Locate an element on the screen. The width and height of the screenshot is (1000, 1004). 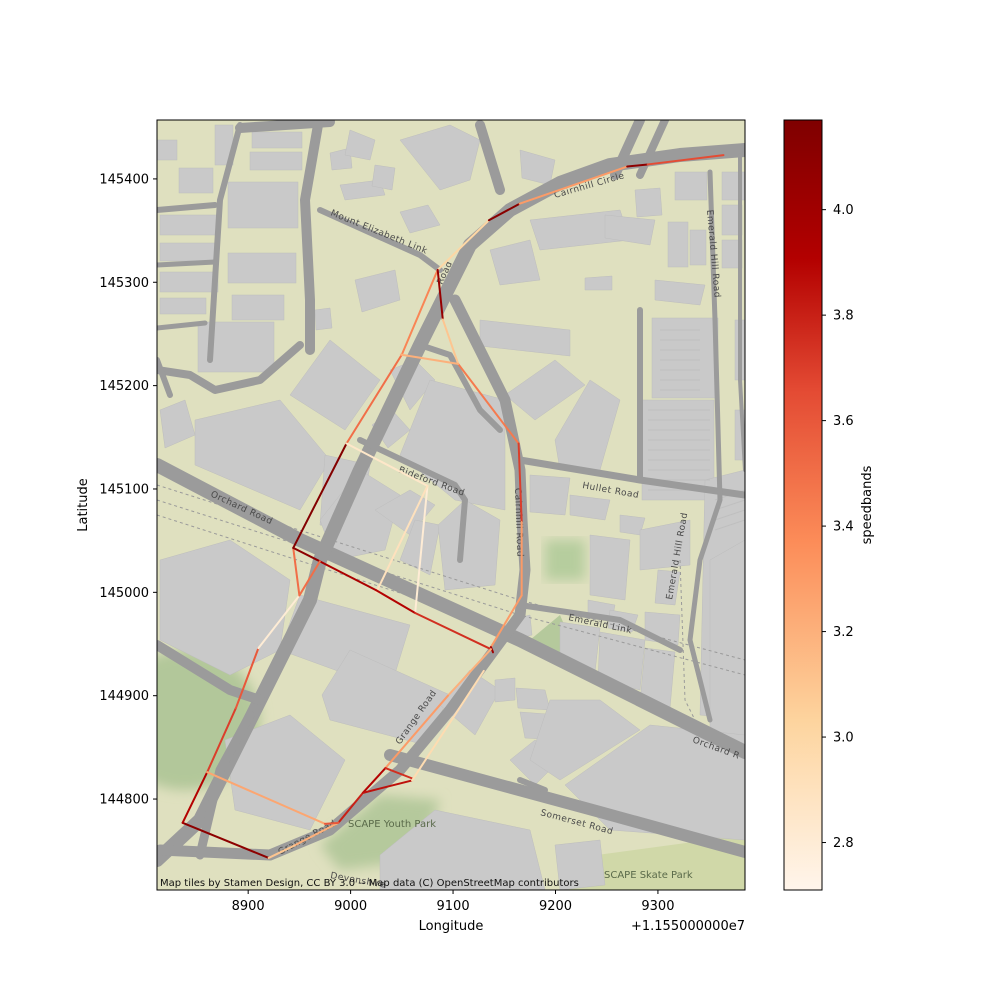
colorbar-tick-label-1: 3.0 is located at coordinates (843, 738).